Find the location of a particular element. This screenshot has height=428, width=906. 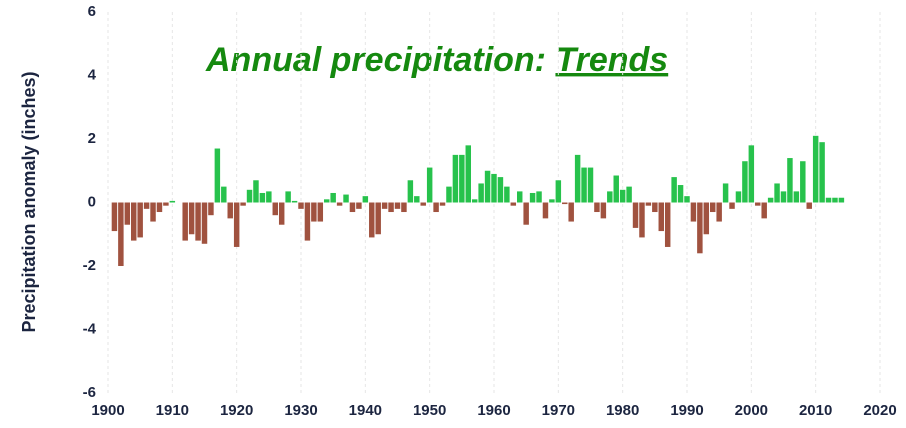

x-tick-label: 1980 is located at coordinates (622, 410).